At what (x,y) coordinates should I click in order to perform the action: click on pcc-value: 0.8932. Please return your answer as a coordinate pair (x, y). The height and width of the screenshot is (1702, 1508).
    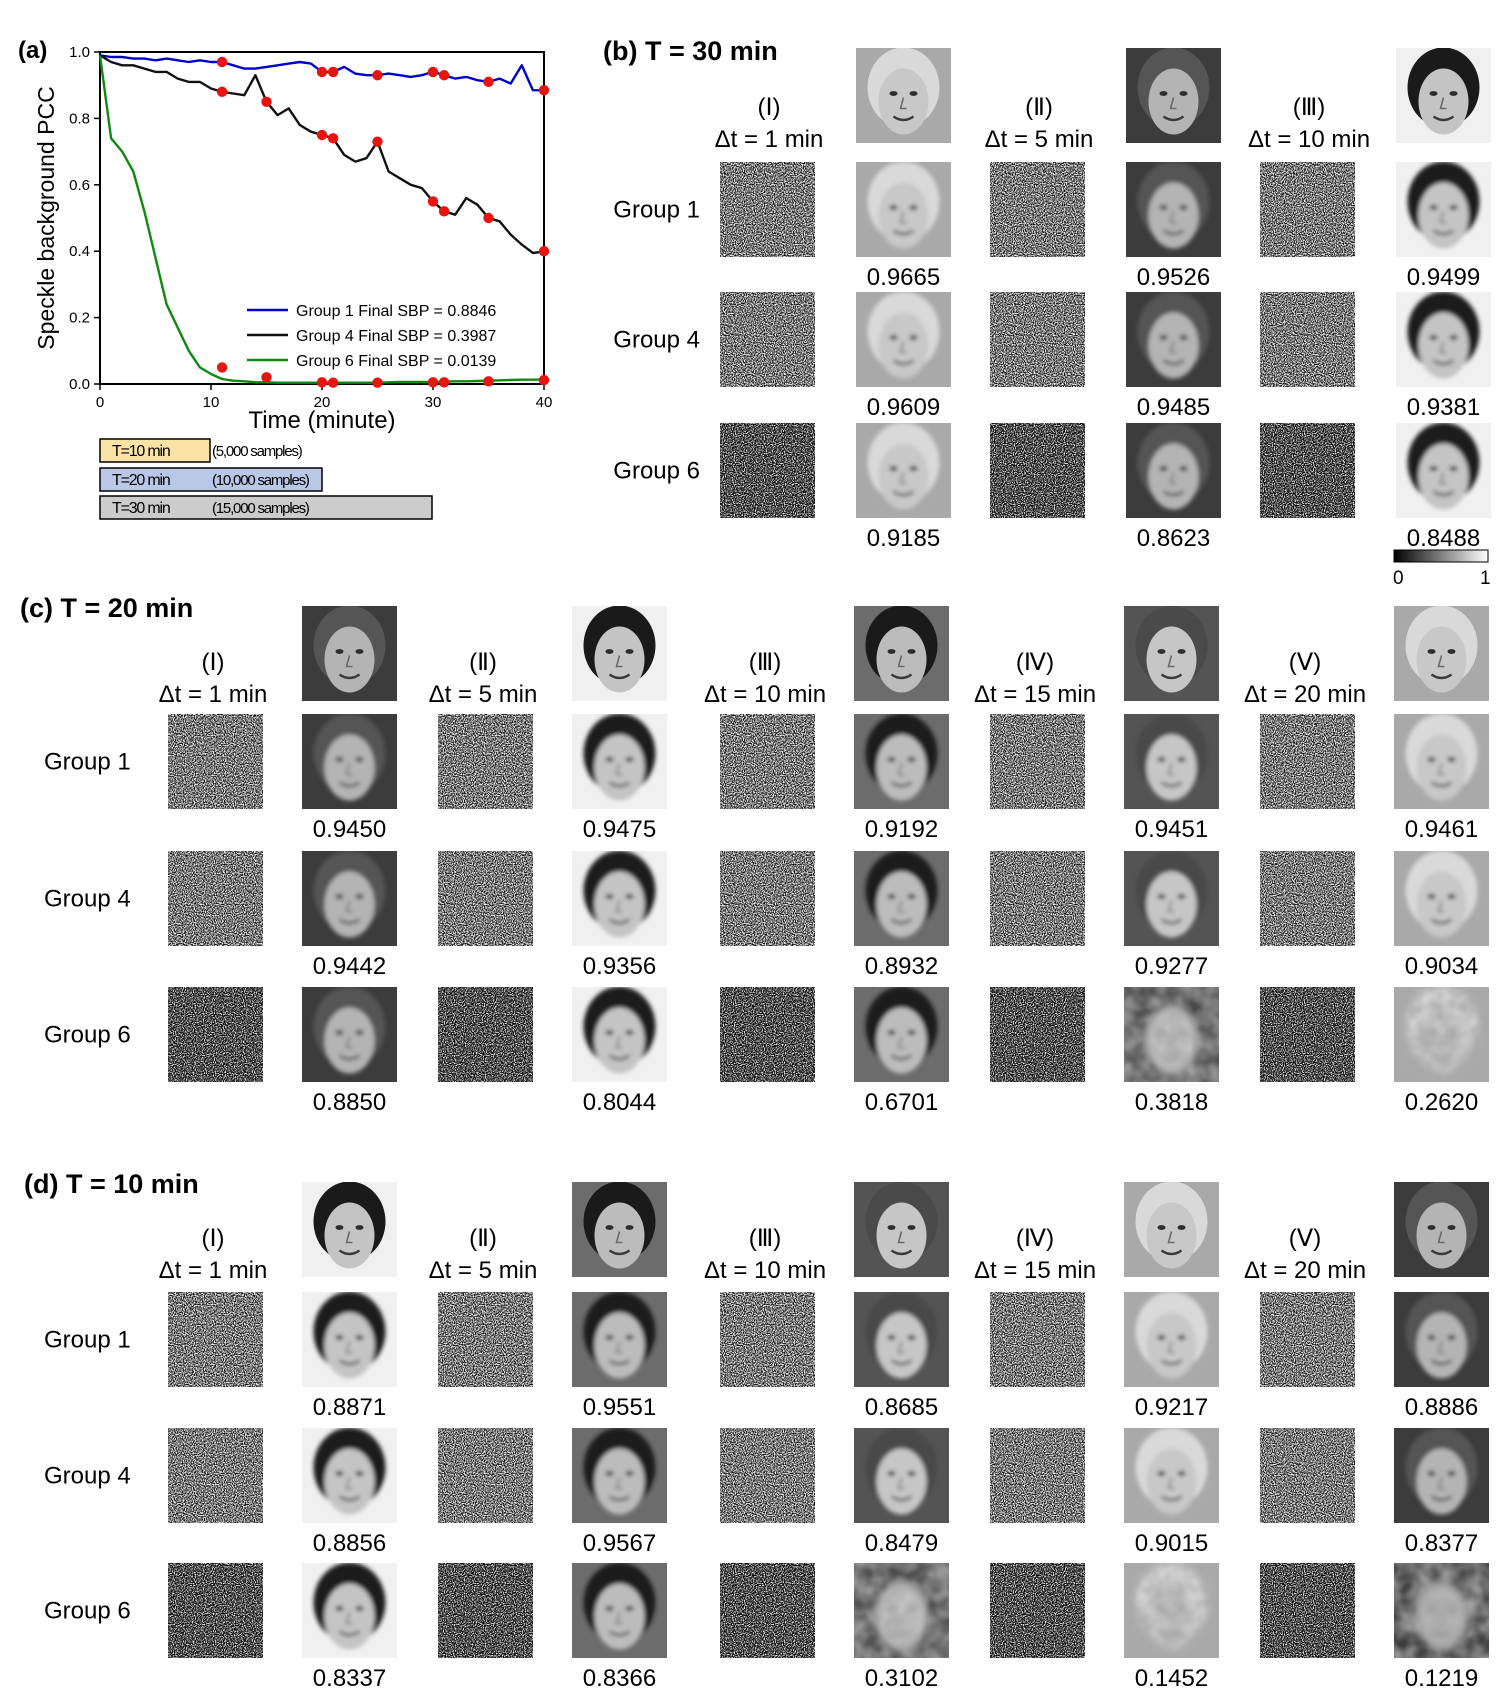
    Looking at the image, I should click on (901, 966).